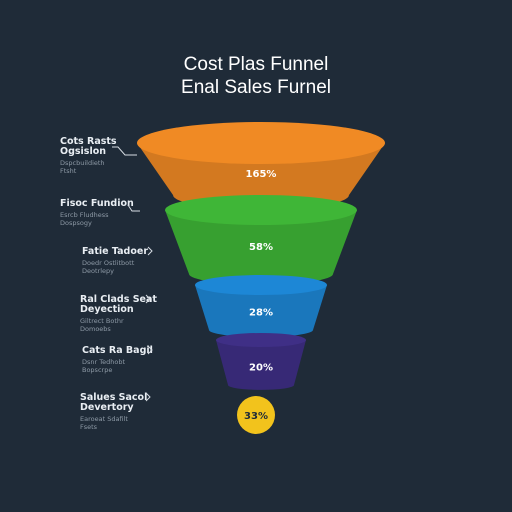  What do you see at coordinates (107, 309) in the screenshot?
I see `stage-label-title: Deyection` at bounding box center [107, 309].